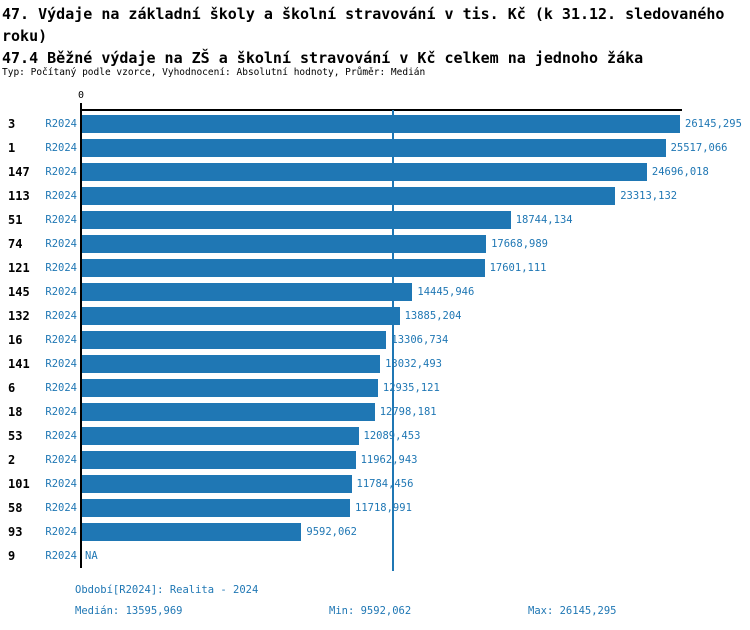 This screenshot has height=630, width=750. I want to click on axis-zero-label: 0, so click(81, 95).